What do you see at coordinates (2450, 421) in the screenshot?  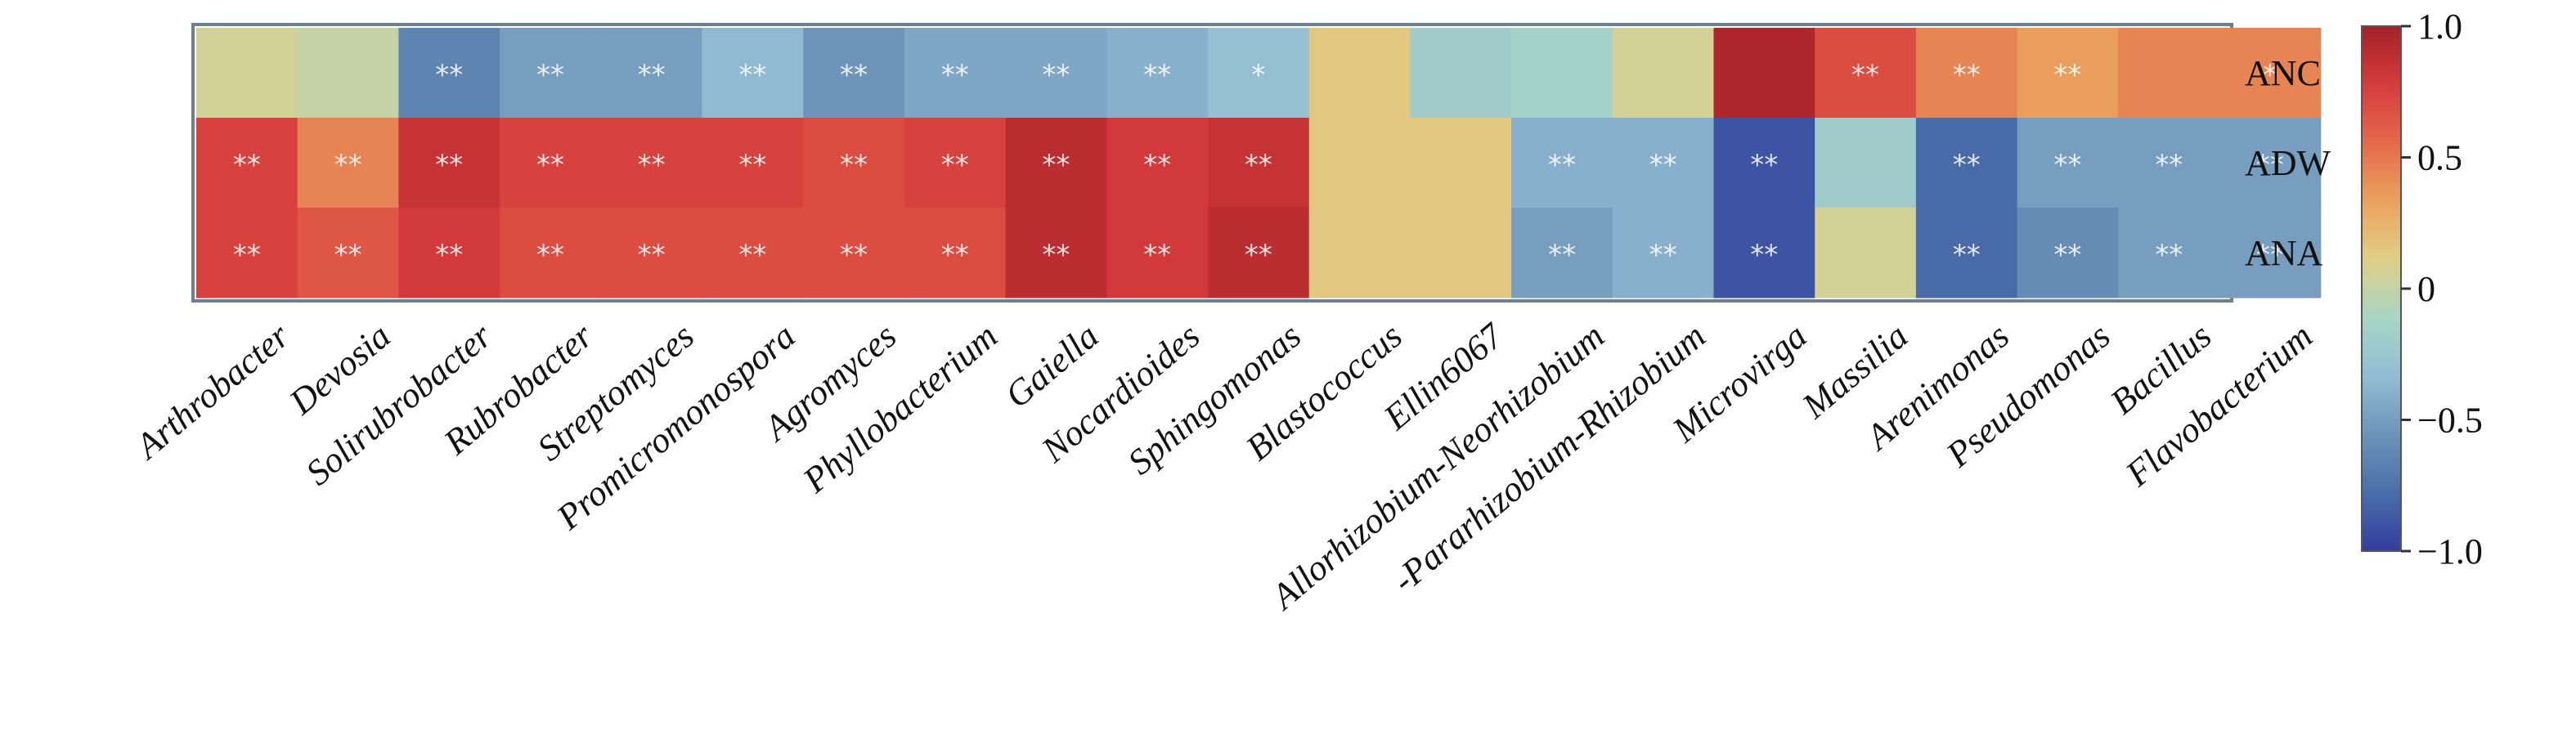 I see `colorbar-tick-label: −0.5` at bounding box center [2450, 421].